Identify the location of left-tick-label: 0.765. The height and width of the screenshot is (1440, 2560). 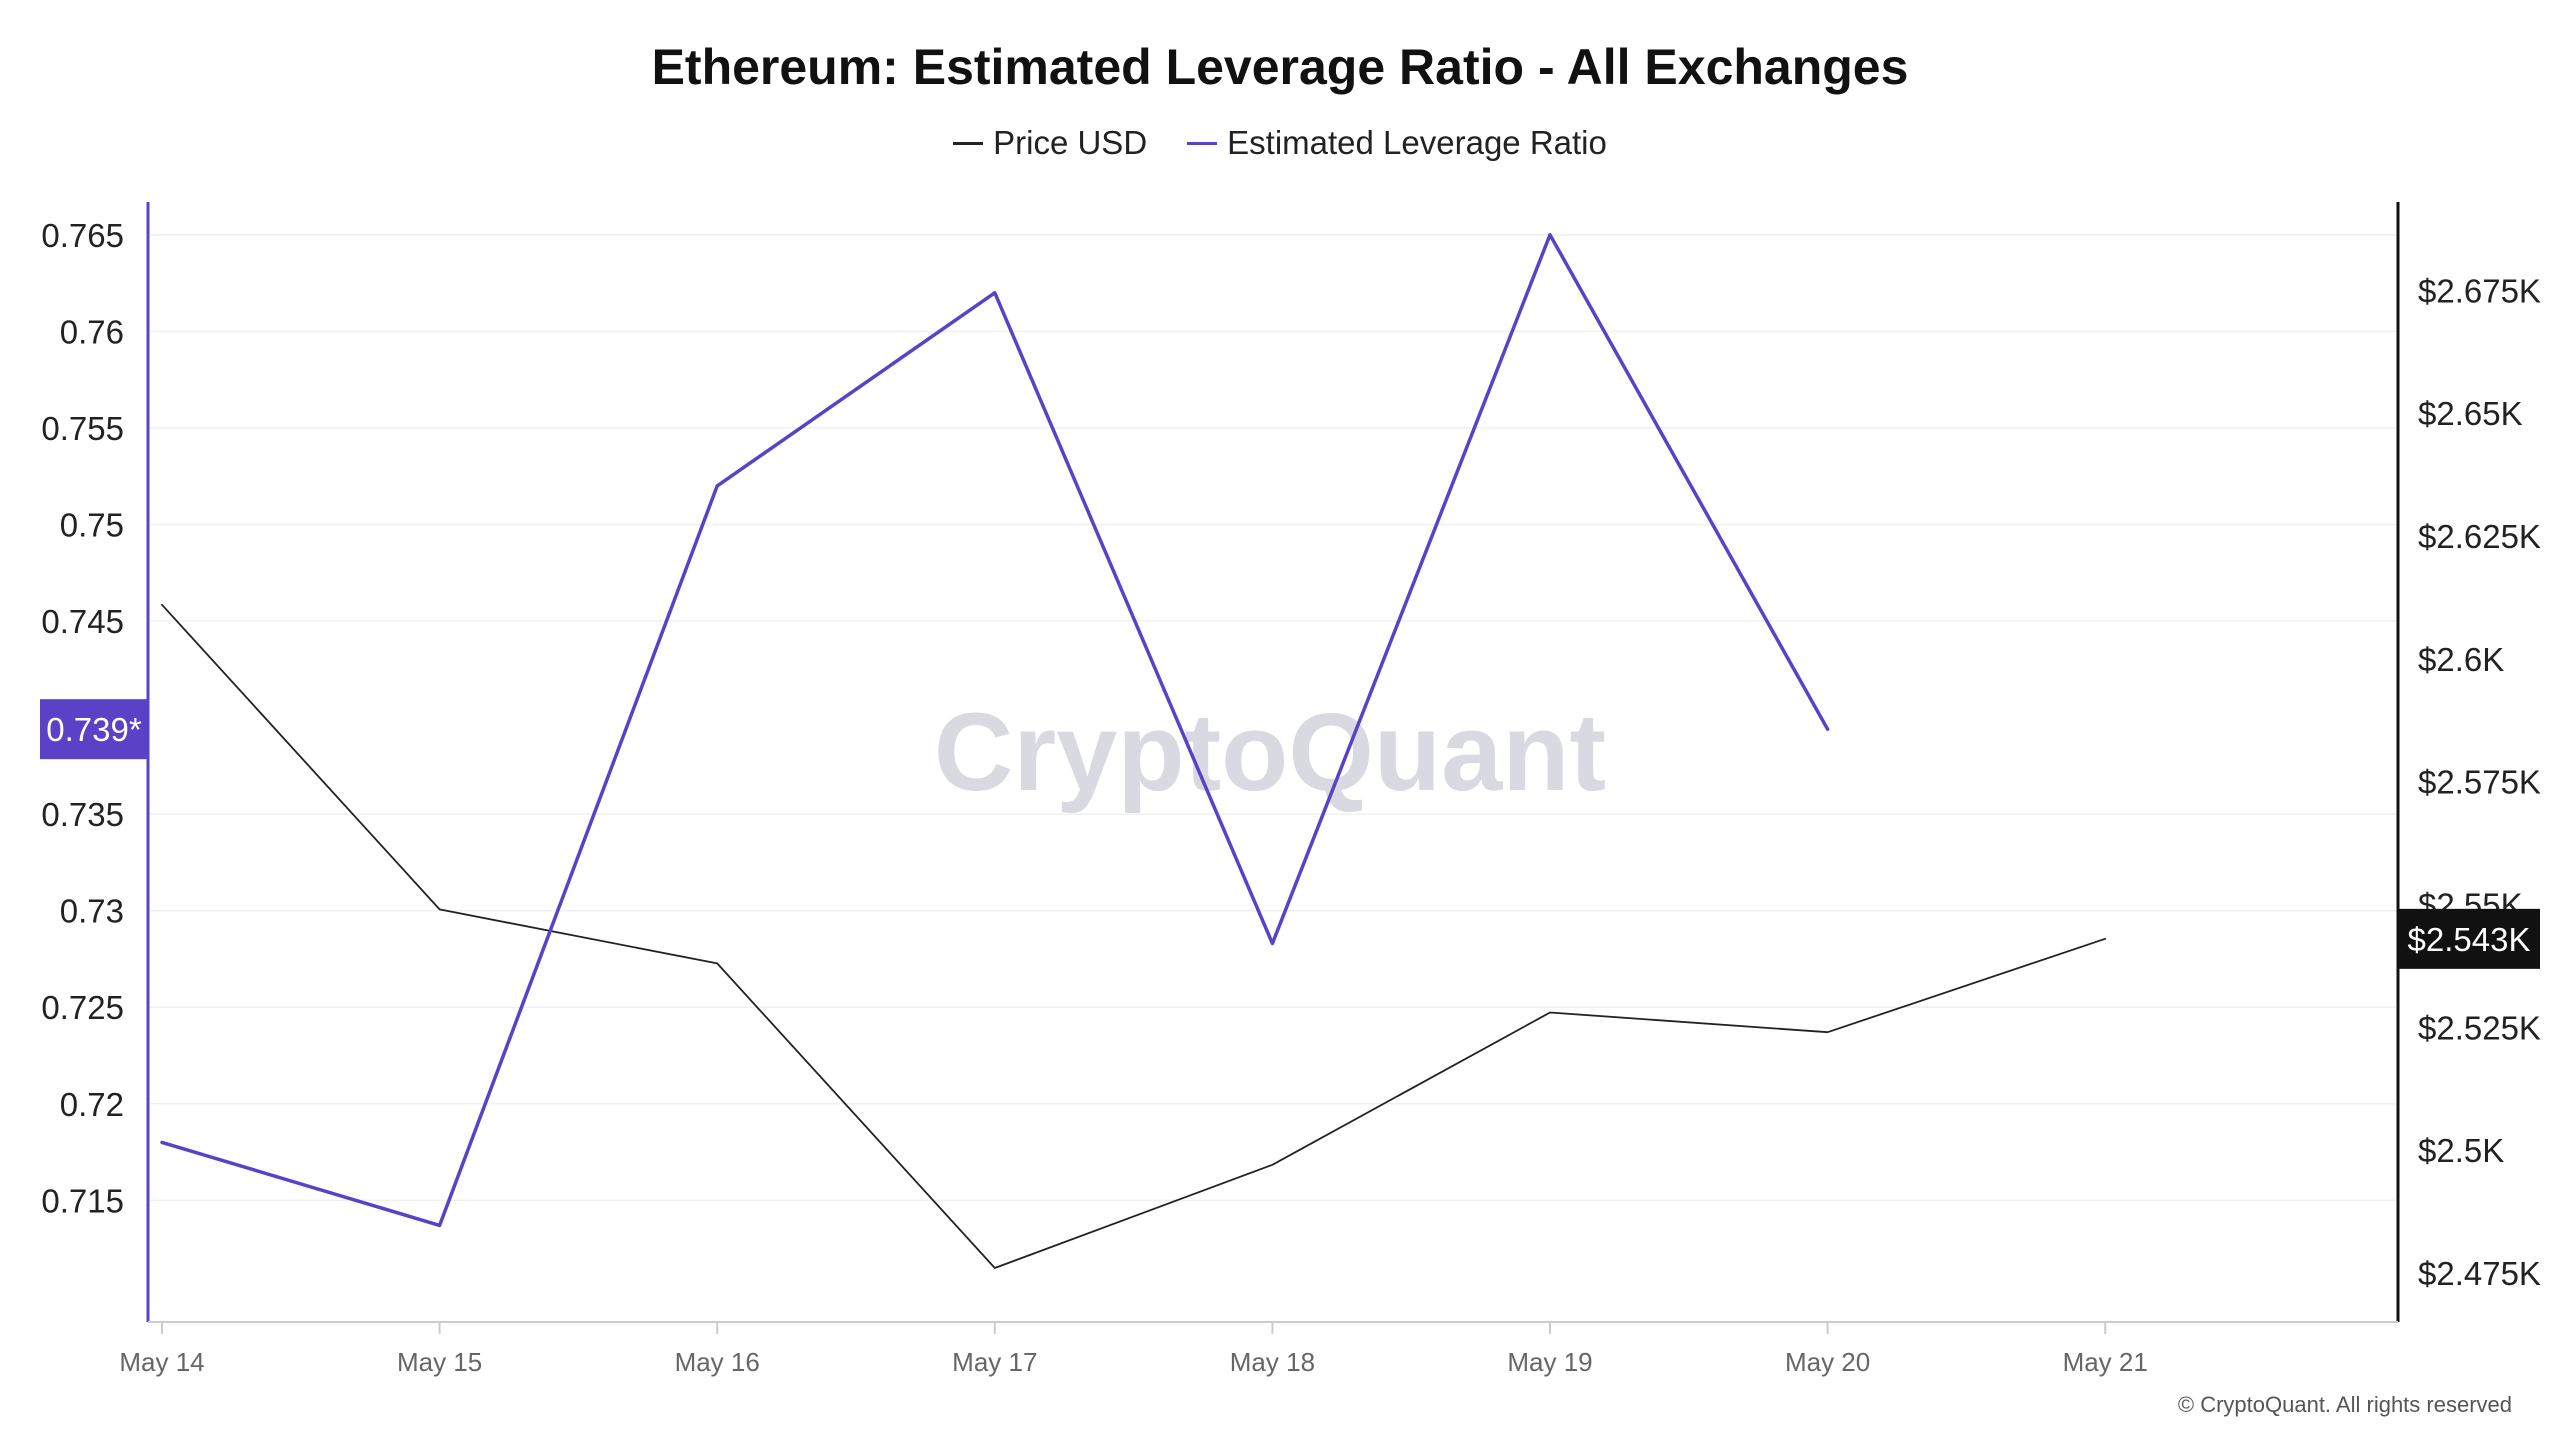
(82, 235).